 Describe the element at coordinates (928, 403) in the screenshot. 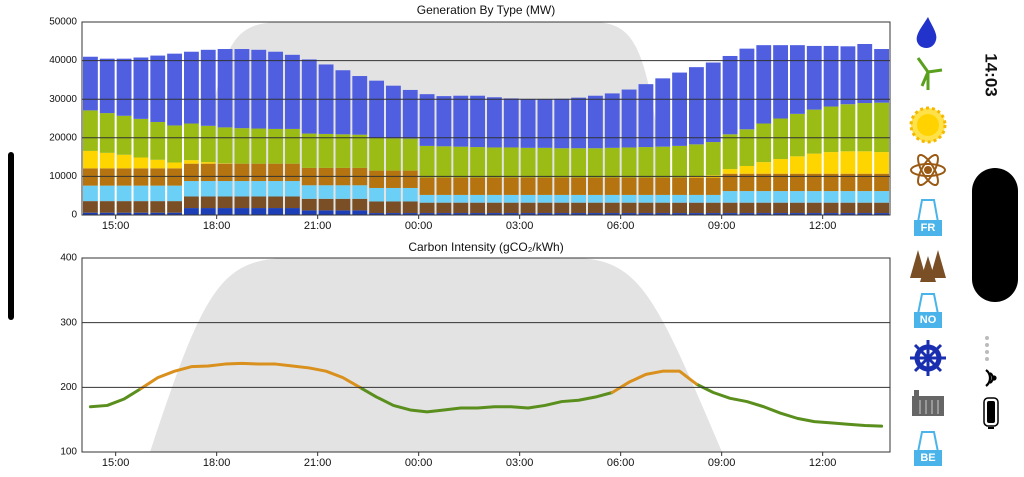

I see `coal-icon` at that location.